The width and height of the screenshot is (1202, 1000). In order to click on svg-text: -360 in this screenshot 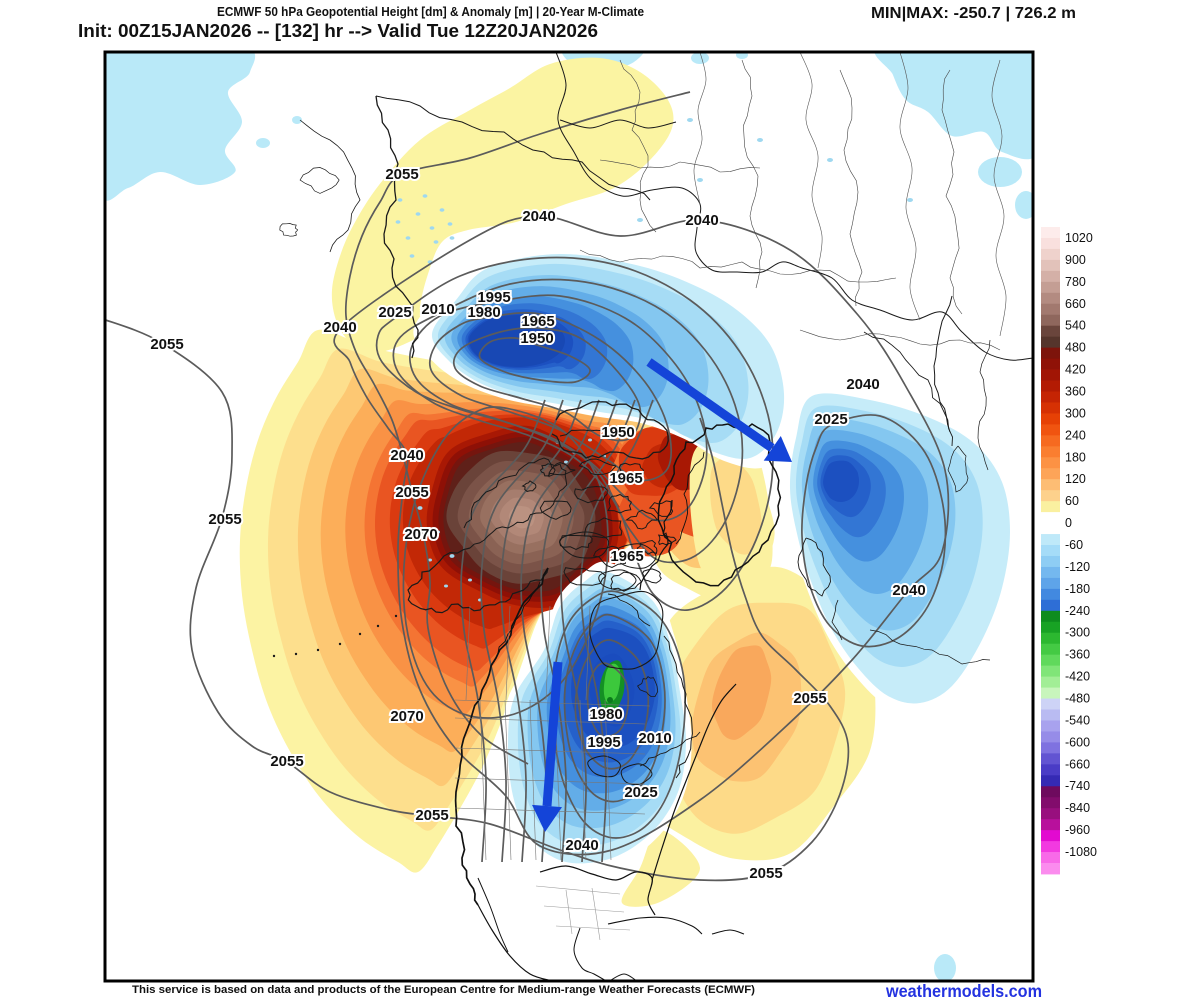, I will do `click(1077, 655)`.